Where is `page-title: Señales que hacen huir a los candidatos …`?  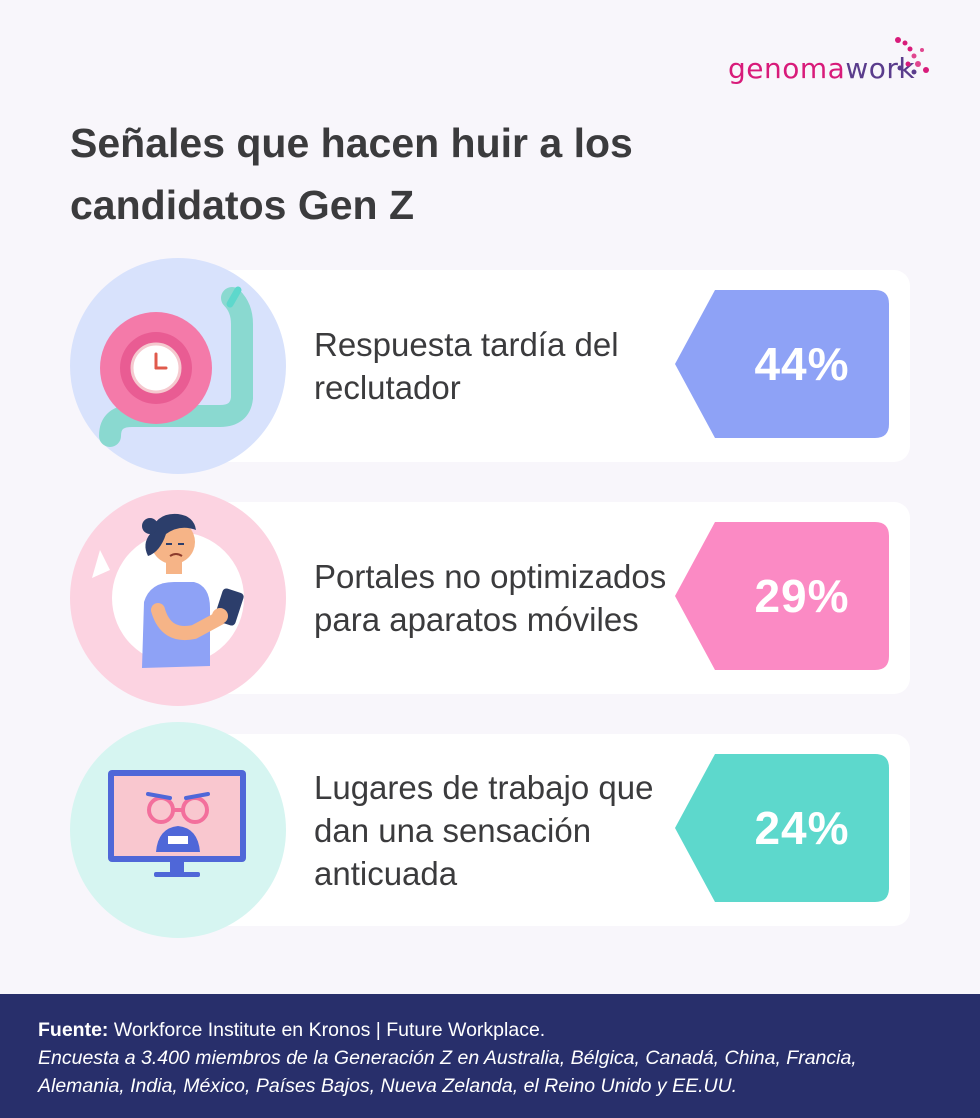
page-title: Señales que hacen huir a los candidatos … is located at coordinates (351, 174).